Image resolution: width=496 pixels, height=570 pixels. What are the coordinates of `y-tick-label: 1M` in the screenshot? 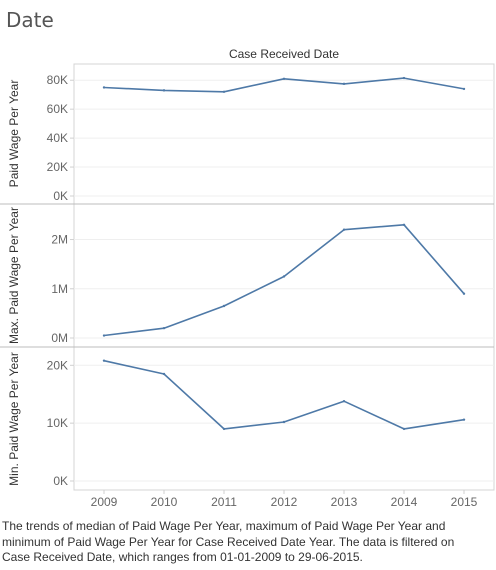 It's located at (59, 289).